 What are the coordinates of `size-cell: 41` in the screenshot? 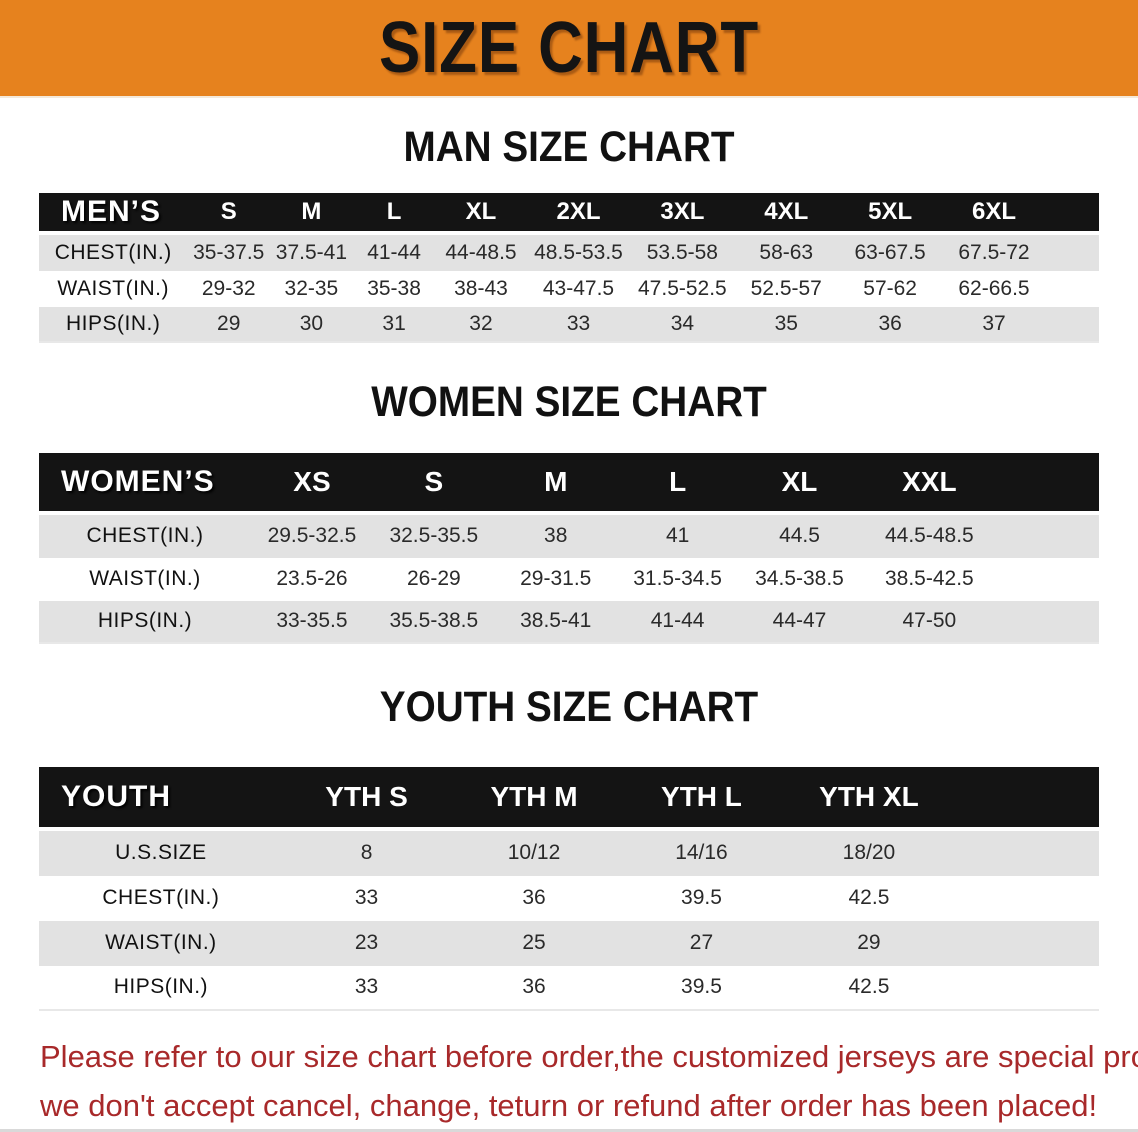 It's located at (677, 536).